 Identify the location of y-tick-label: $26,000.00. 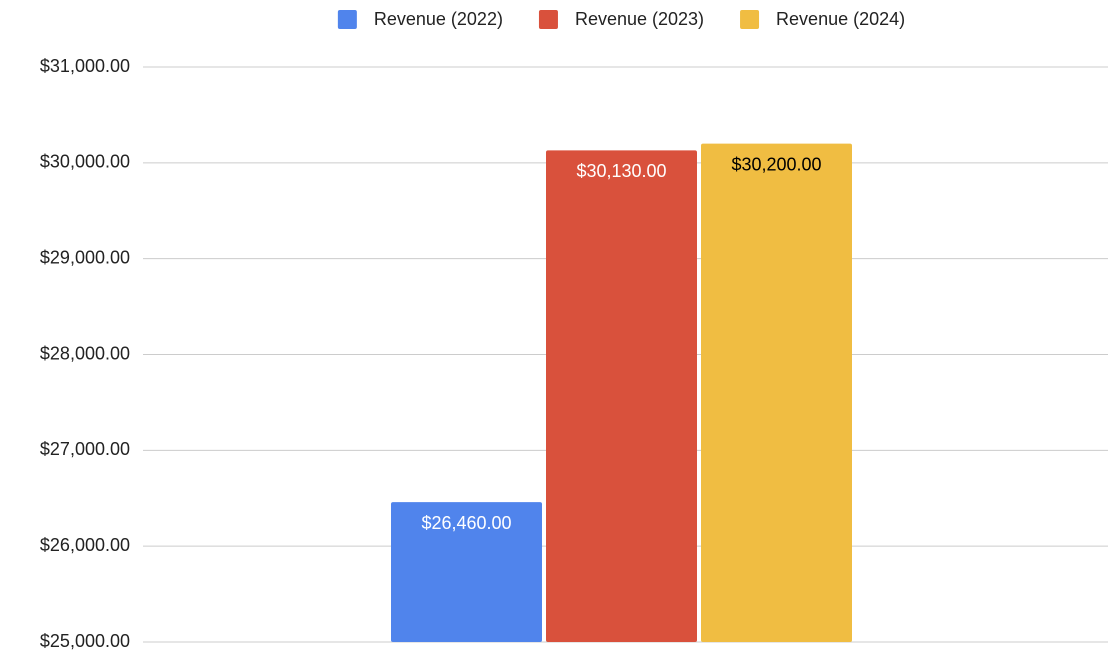
(85, 545).